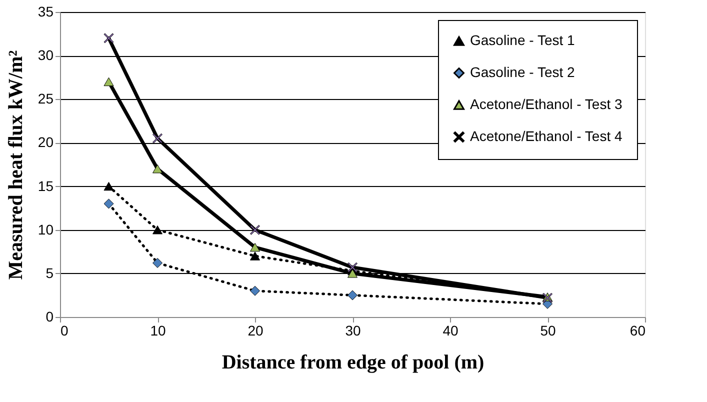 The image size is (707, 402). What do you see at coordinates (46, 55) in the screenshot?
I see `y-tick-label: 30` at bounding box center [46, 55].